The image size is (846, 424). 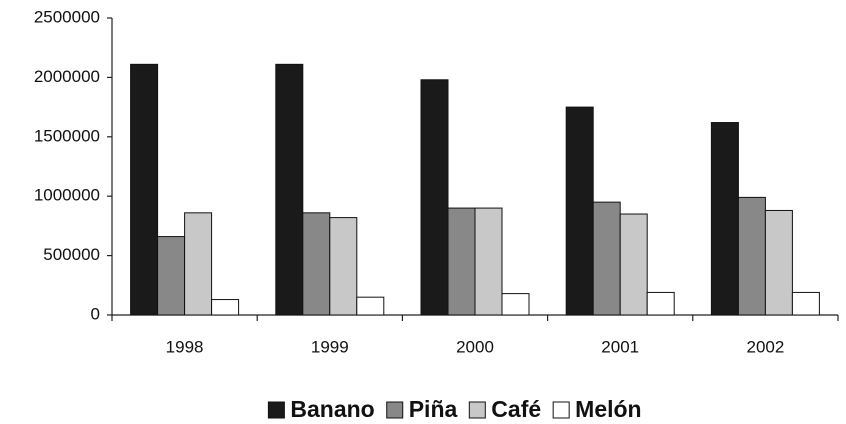 I want to click on legend-label: Piña, so click(x=433, y=409).